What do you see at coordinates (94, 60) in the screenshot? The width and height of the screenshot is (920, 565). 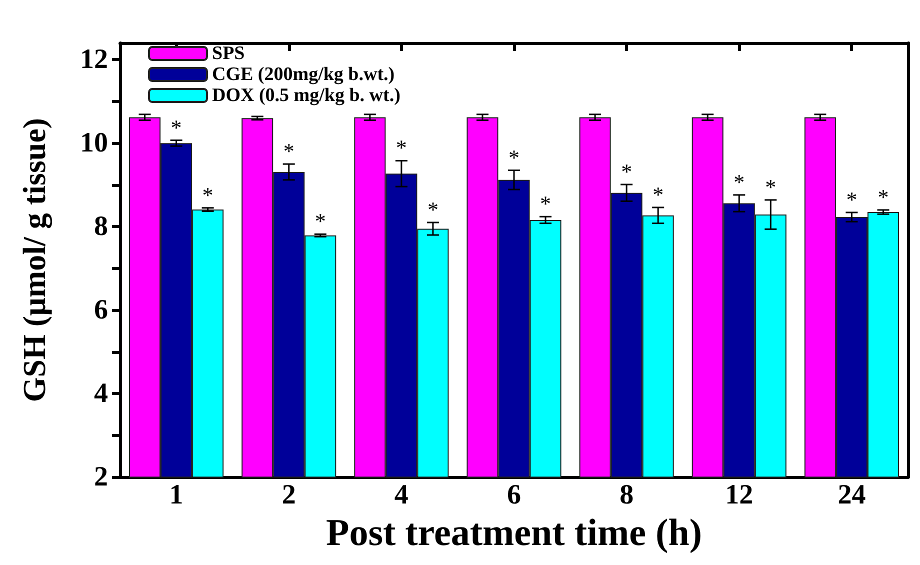 I see `y-tick-label: 12` at bounding box center [94, 60].